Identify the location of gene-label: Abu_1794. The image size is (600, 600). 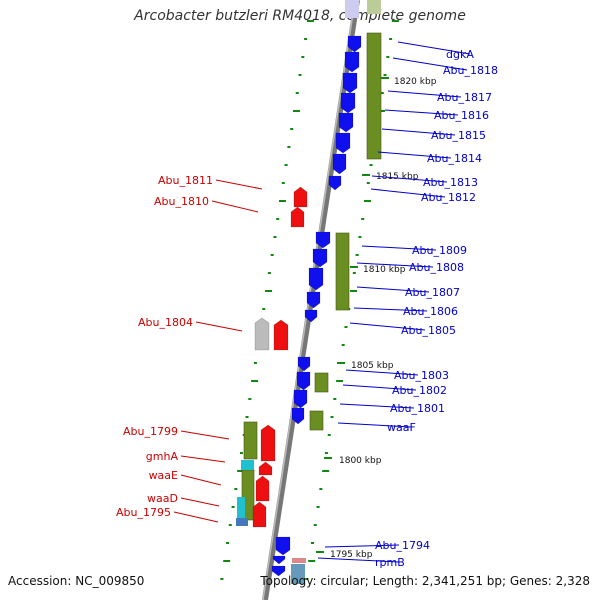
(402, 545).